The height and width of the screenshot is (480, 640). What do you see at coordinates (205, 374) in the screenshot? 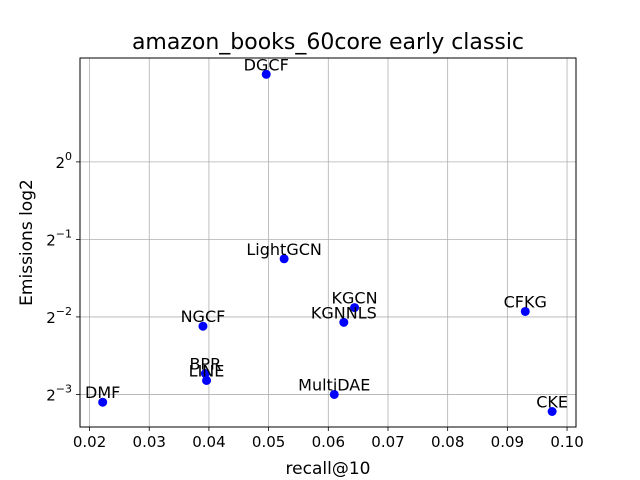
I see `data-point-bpr` at bounding box center [205, 374].